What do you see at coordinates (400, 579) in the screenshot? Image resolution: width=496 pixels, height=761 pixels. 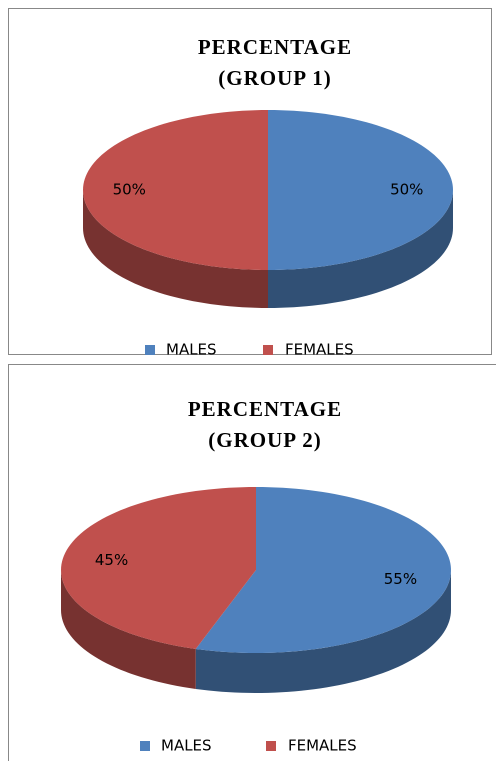 I see `data-label: 55%` at bounding box center [400, 579].